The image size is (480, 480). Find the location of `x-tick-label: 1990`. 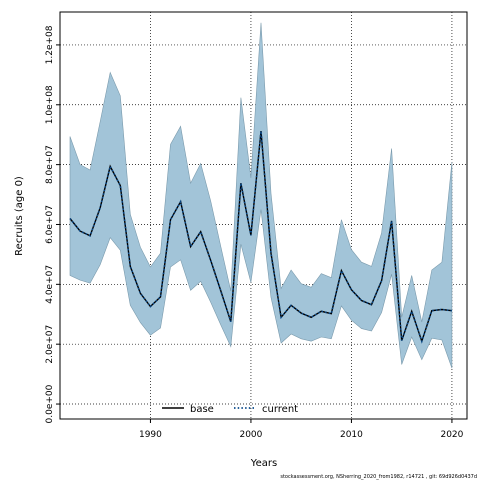

x-tick-label: 1990 is located at coordinates (150, 435).